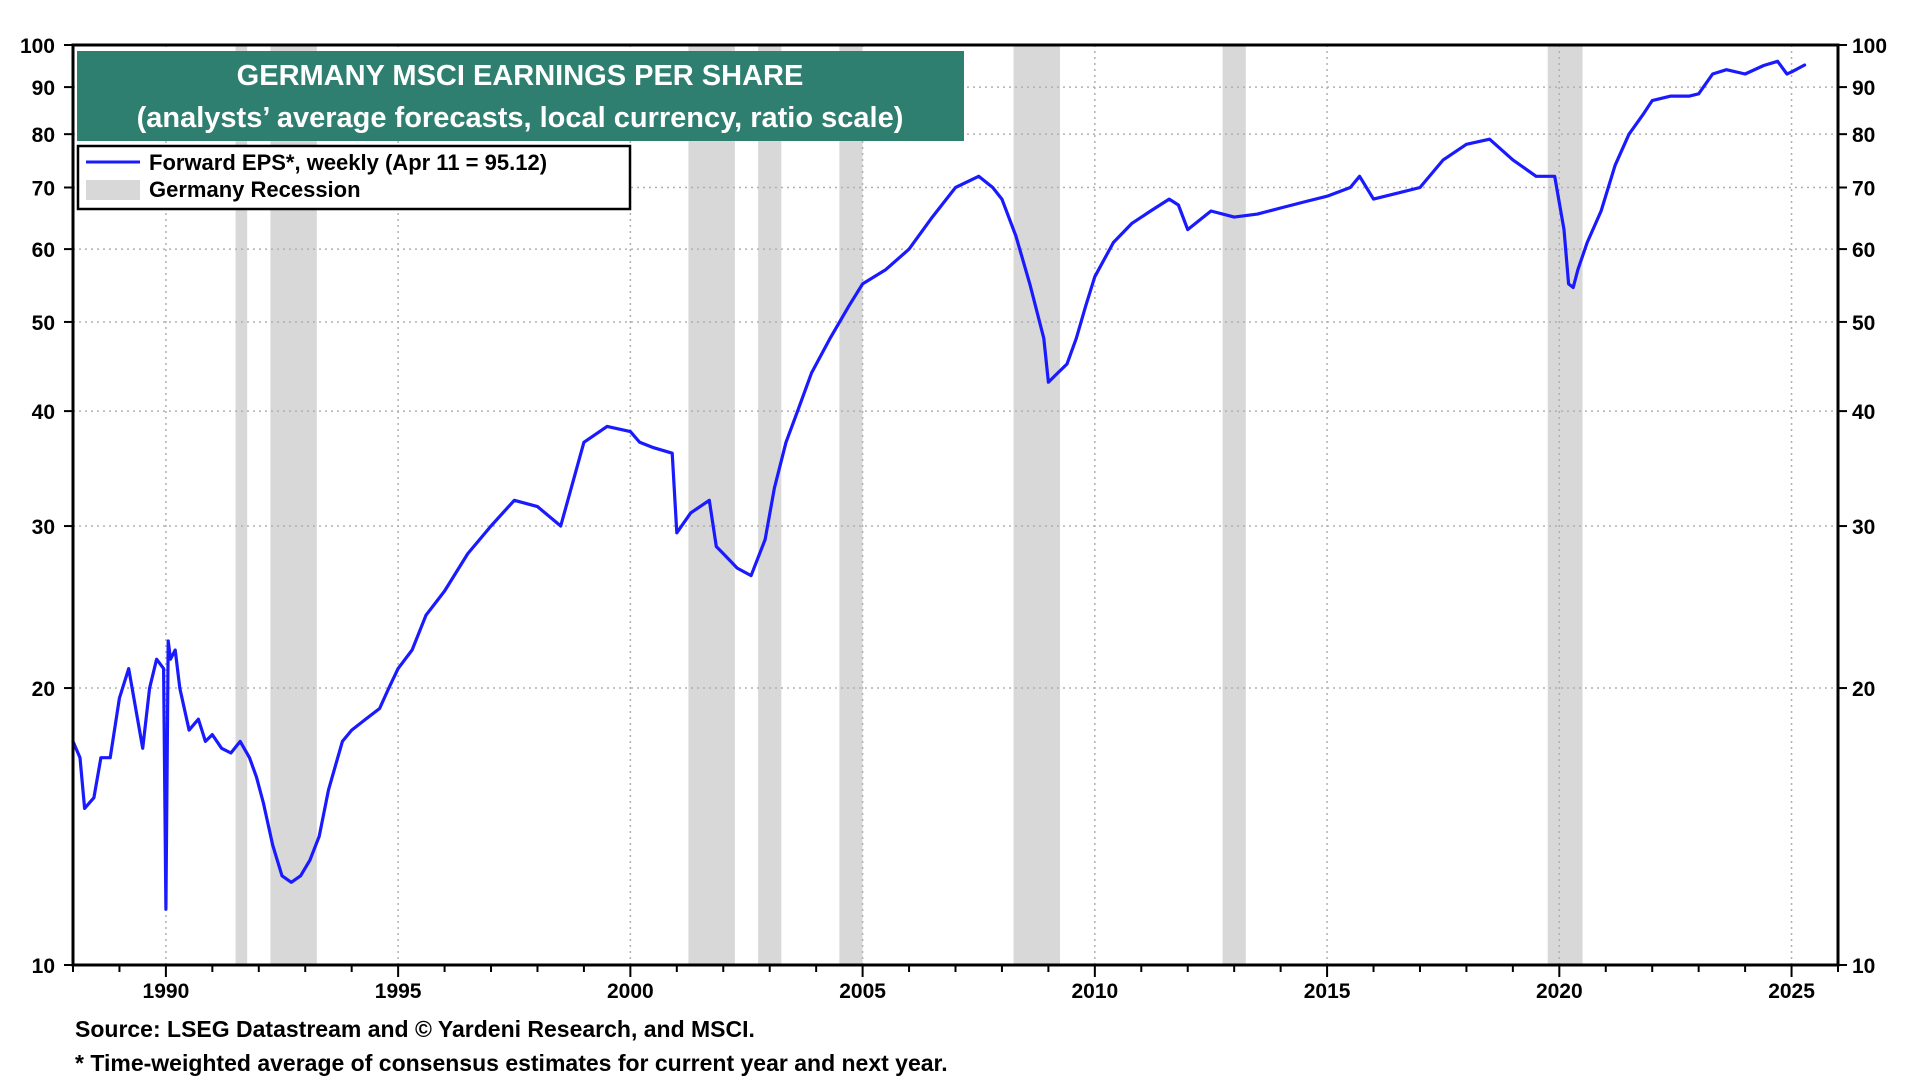 The image size is (1920, 1080). Describe the element at coordinates (862, 991) in the screenshot. I see `x-tick-label: 2005` at that location.